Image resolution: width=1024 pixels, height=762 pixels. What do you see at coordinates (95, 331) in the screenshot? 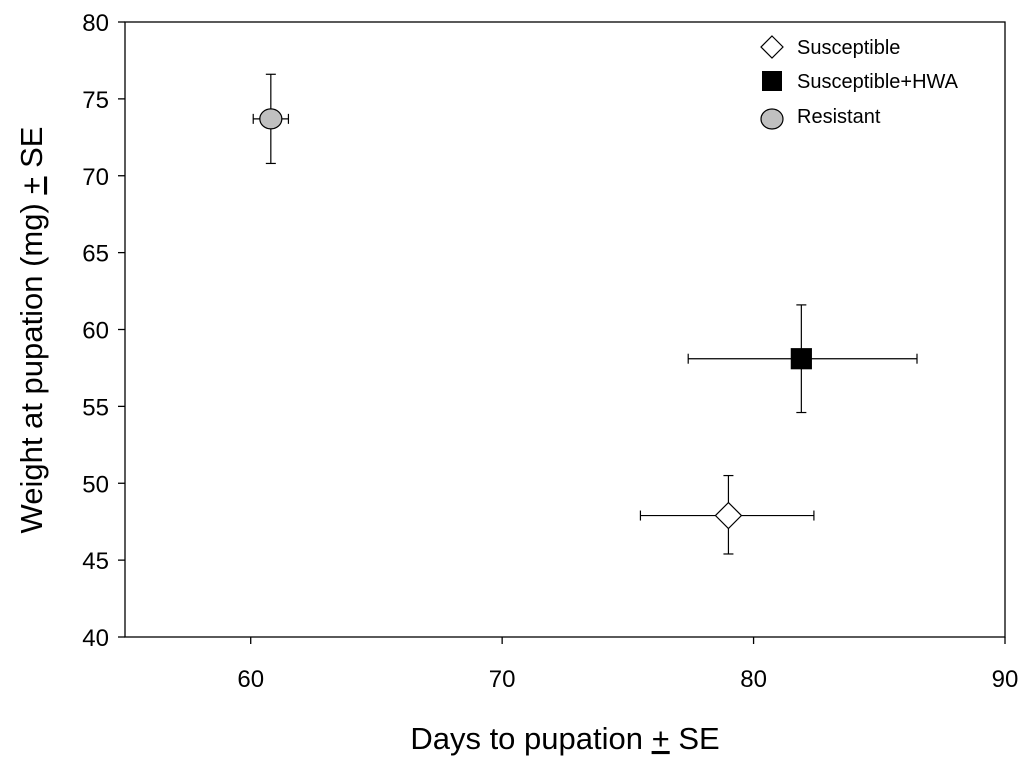
I see `y-tick-label: 60` at bounding box center [95, 331].